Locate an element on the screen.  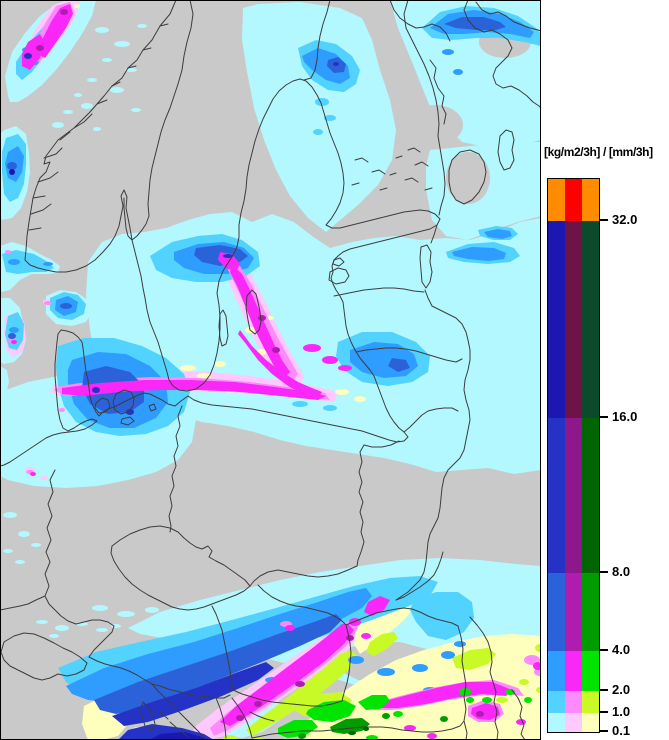
legend-row-extreme is located at coordinates (573, 200).